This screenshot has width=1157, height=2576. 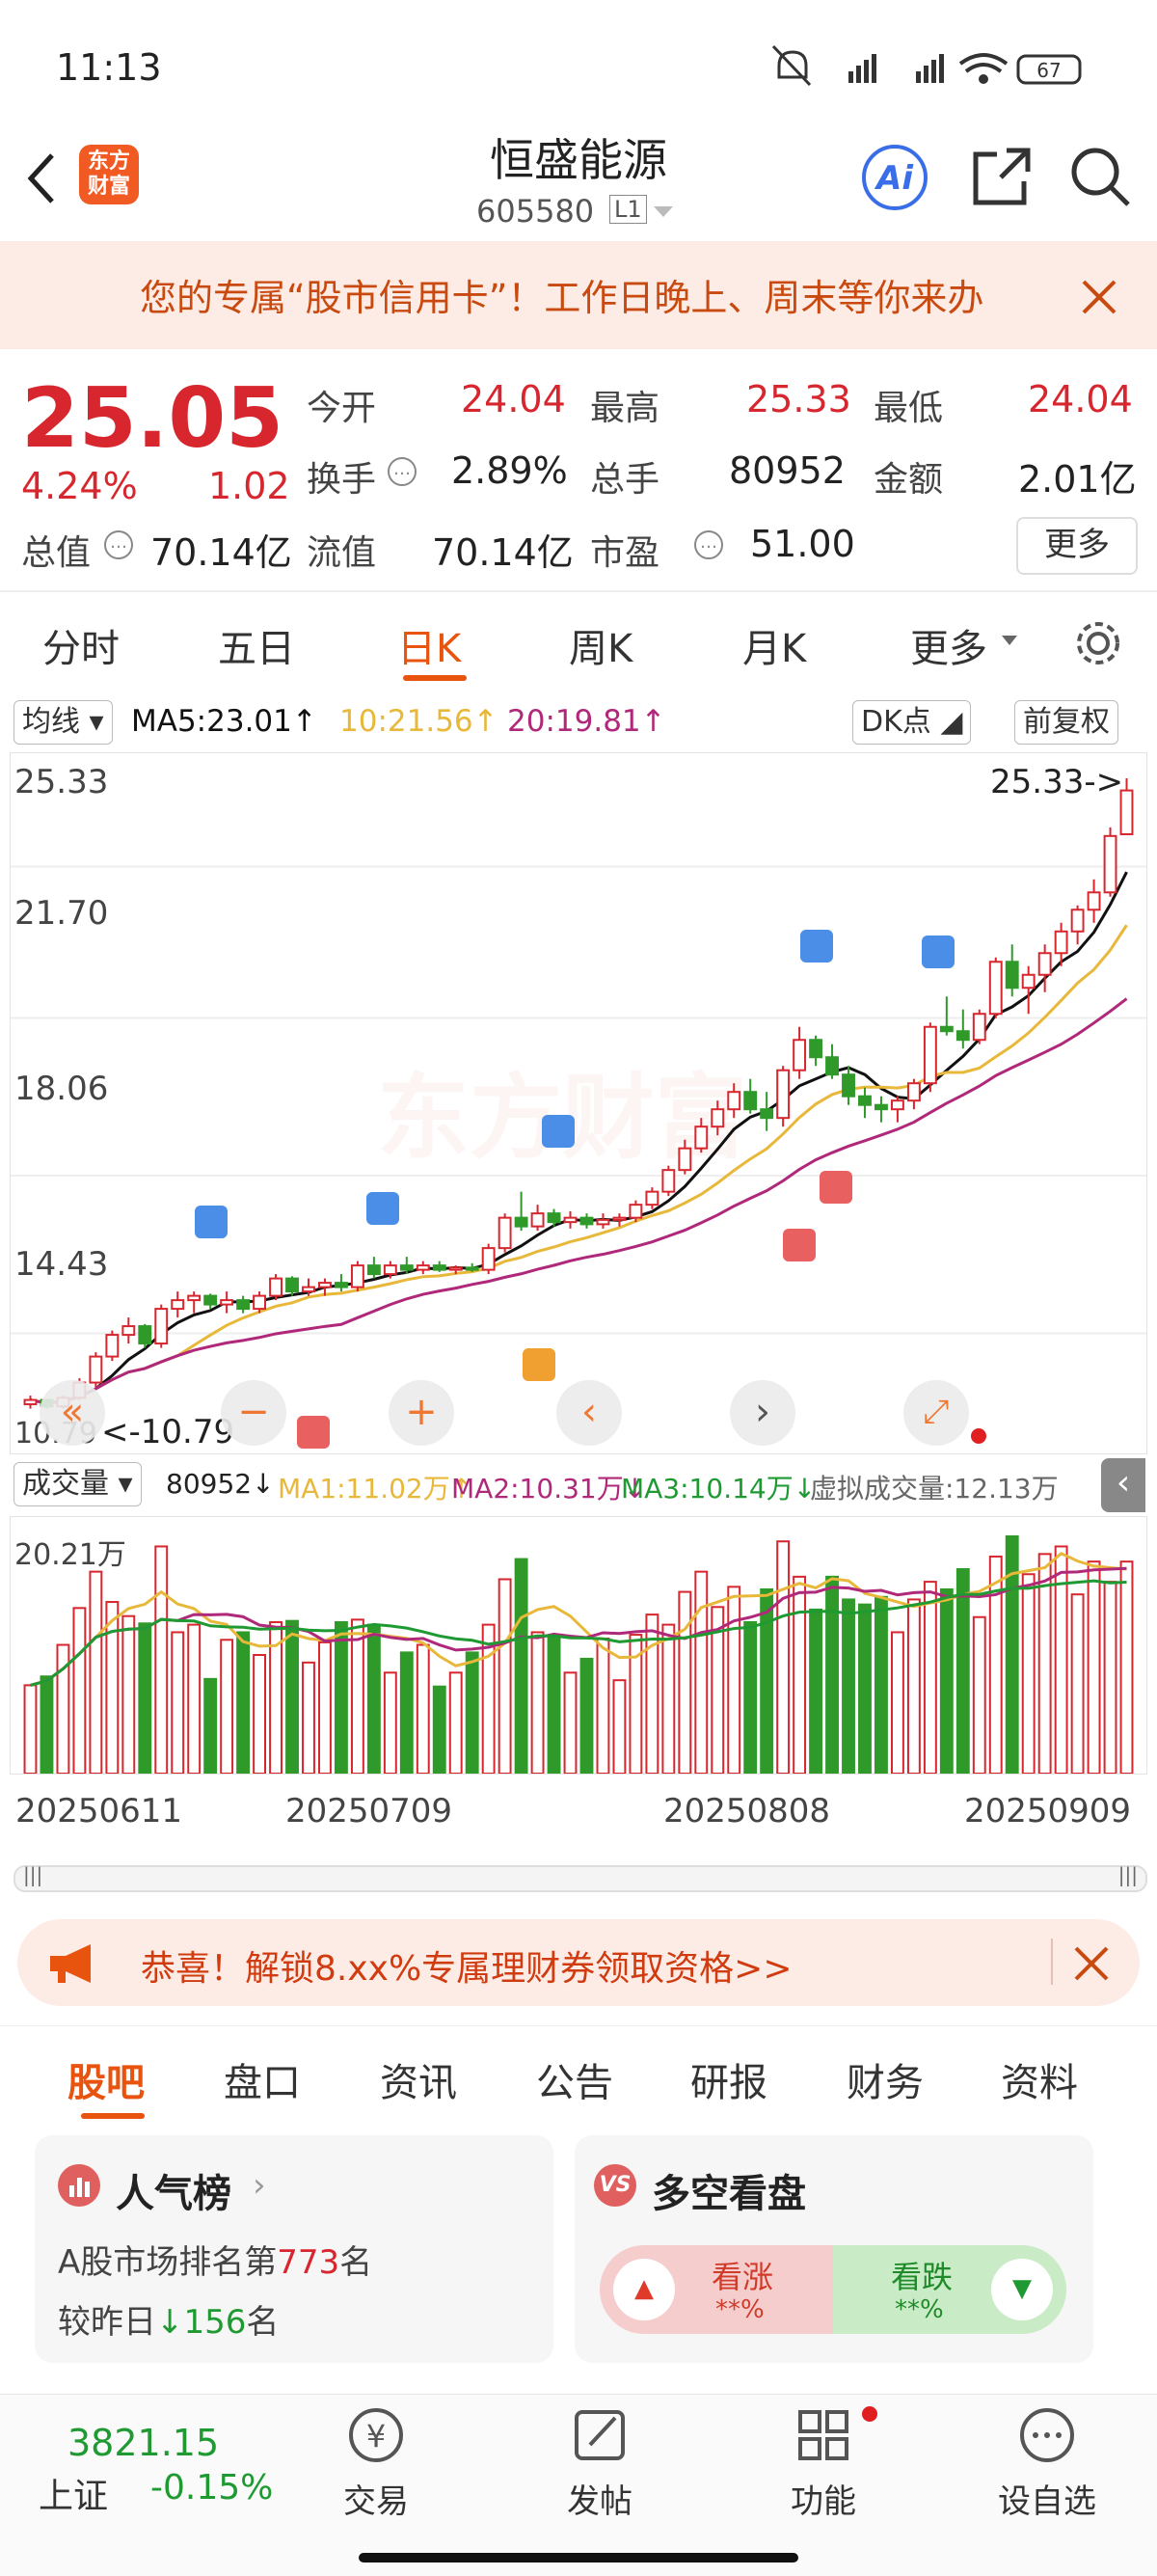 What do you see at coordinates (589, 1413) in the screenshot?
I see `scroll-left-icon: ‹` at bounding box center [589, 1413].